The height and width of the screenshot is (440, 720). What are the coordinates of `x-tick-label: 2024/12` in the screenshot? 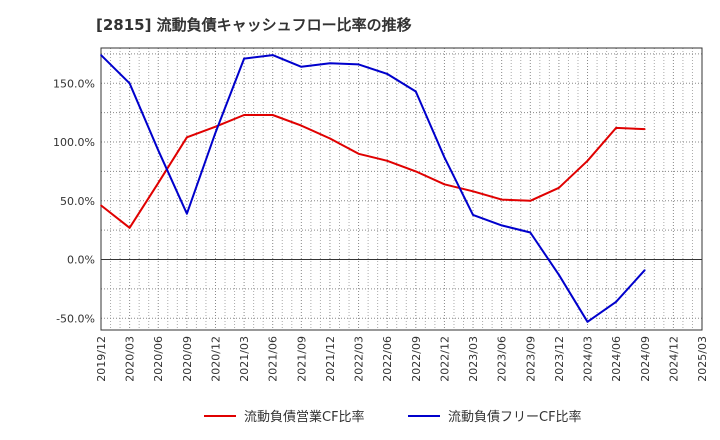 It's located at (673, 359).